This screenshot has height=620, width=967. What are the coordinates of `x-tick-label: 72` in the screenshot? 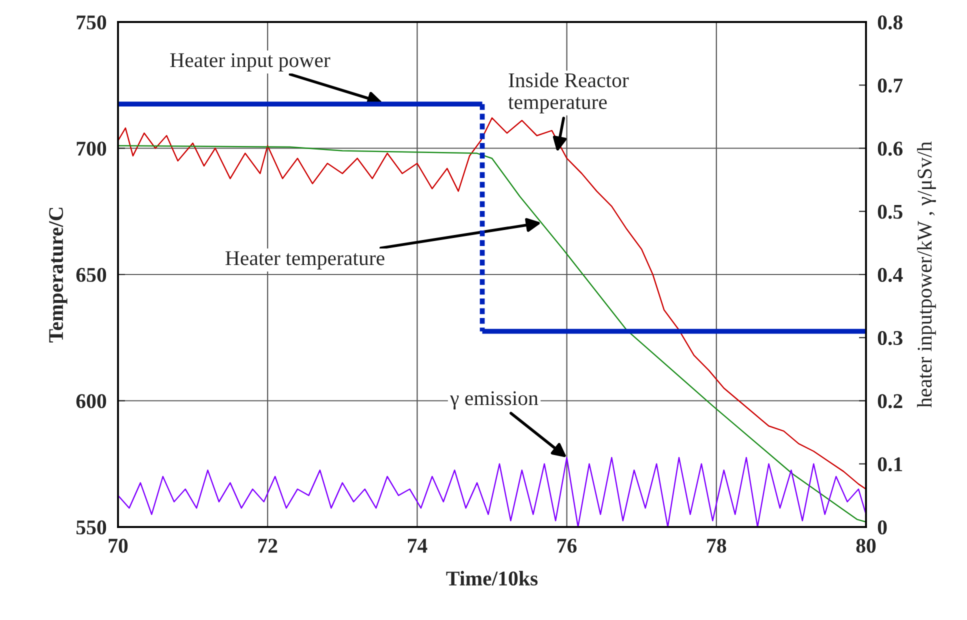 It's located at (268, 545).